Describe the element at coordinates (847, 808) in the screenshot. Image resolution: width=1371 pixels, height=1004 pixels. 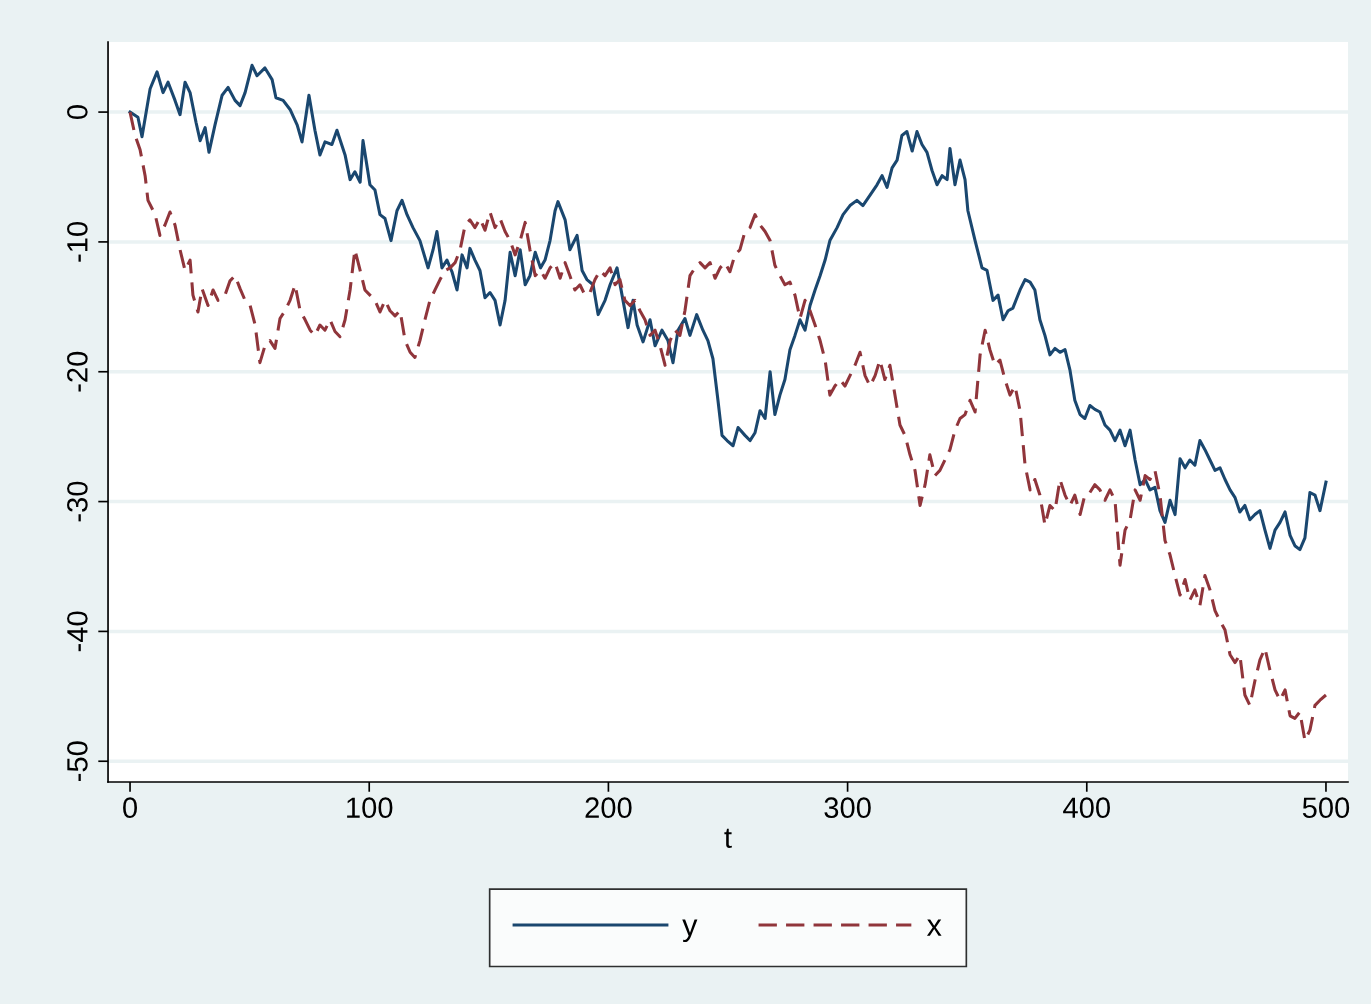
I see `x-tick-label: 300` at that location.